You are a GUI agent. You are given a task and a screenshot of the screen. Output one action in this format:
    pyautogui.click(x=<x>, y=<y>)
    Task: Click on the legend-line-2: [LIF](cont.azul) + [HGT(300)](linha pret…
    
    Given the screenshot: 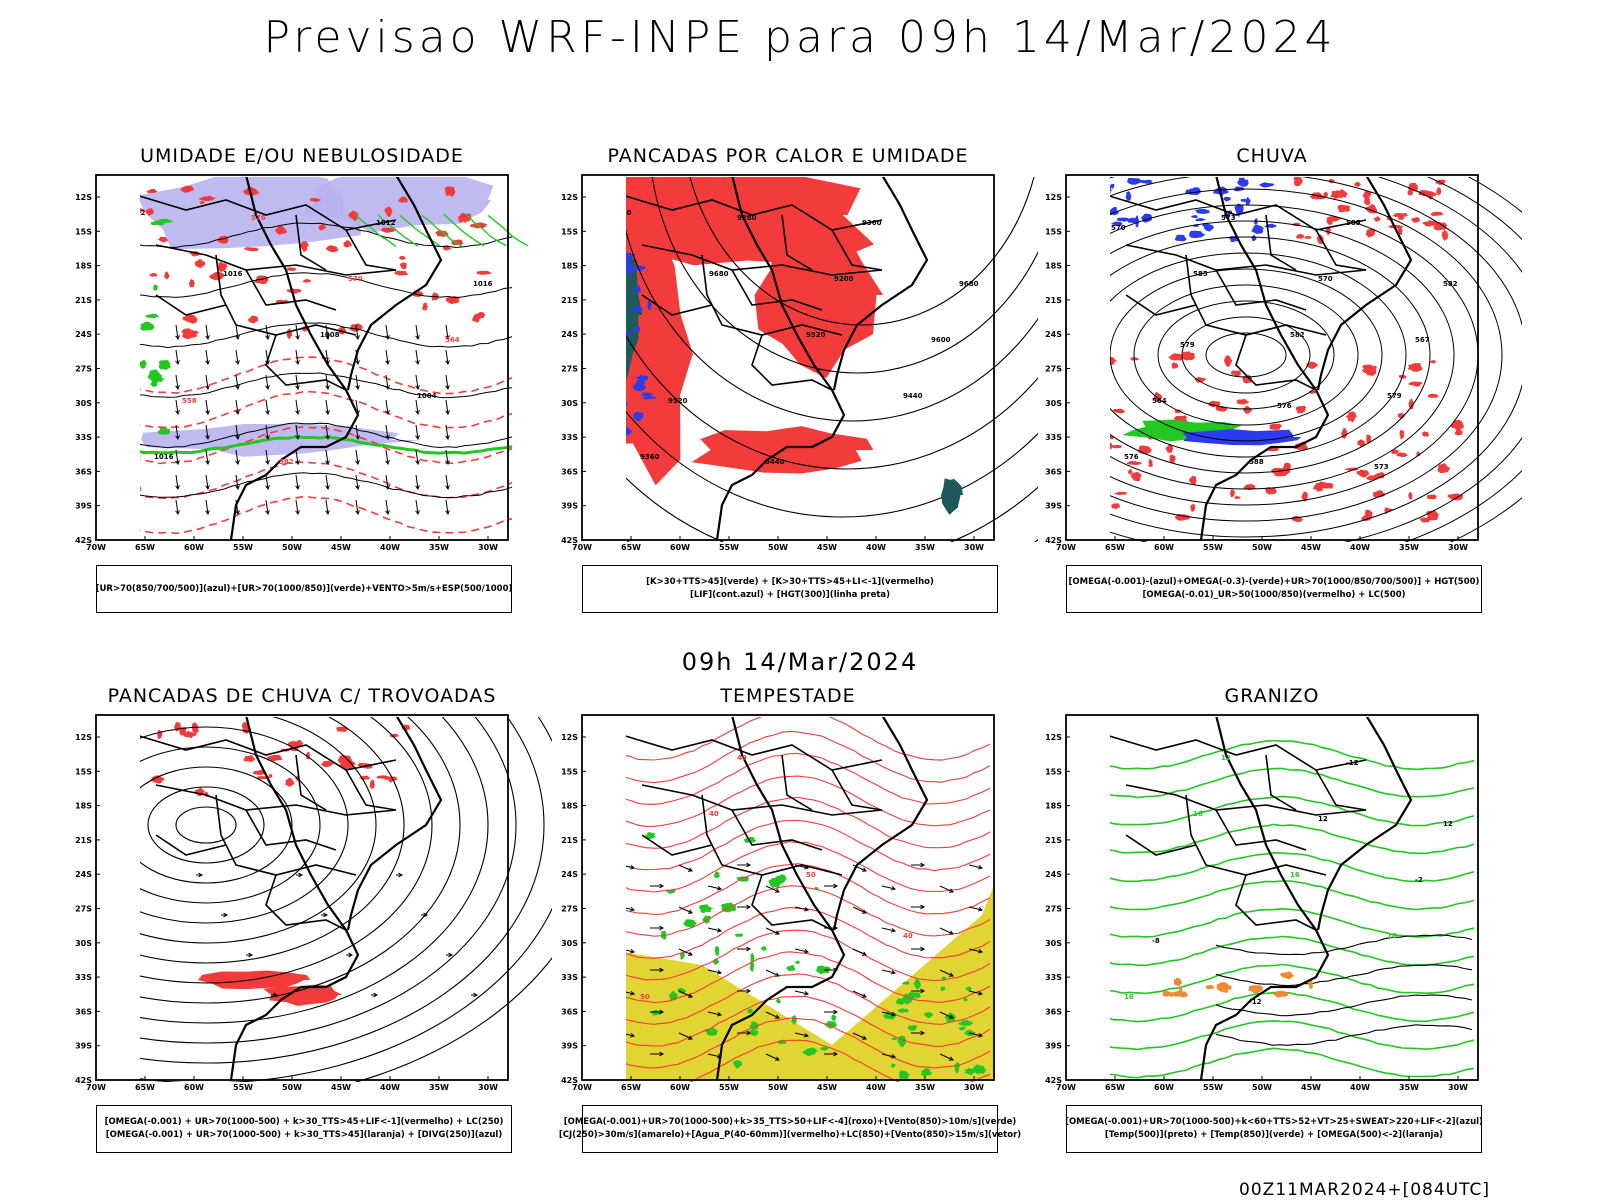 What is the action you would take?
    pyautogui.click(x=790, y=595)
    